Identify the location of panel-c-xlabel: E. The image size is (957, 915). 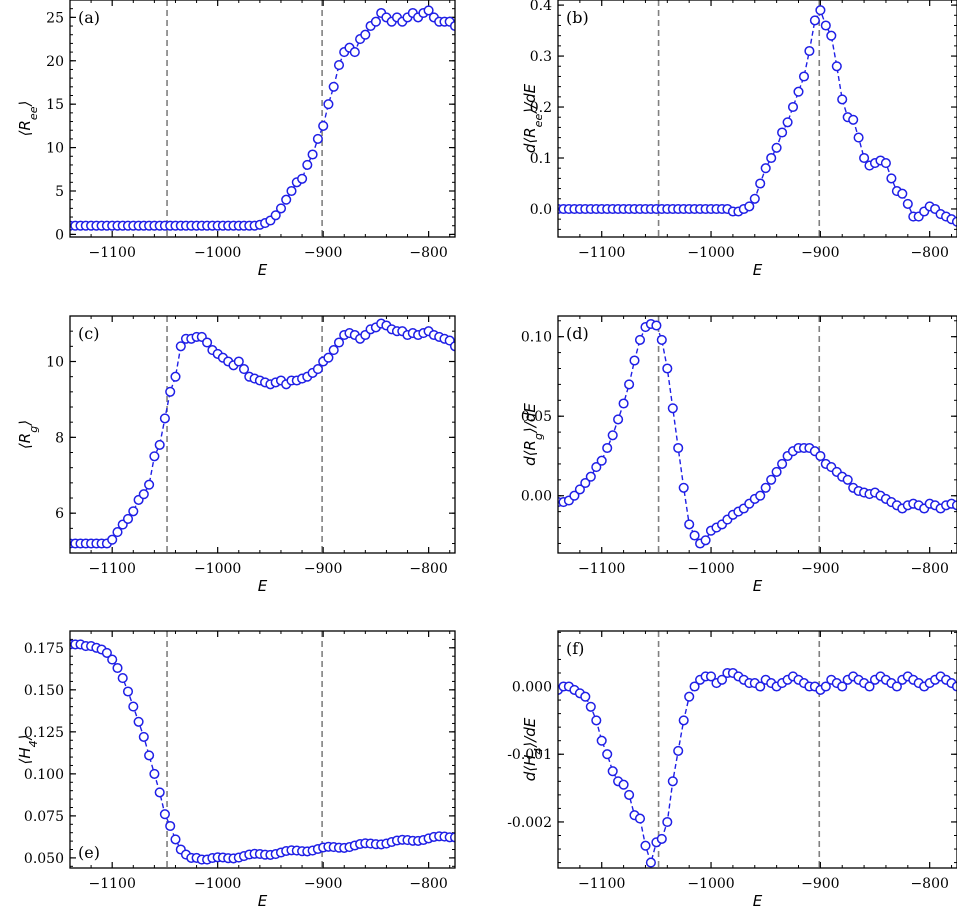
(263, 586).